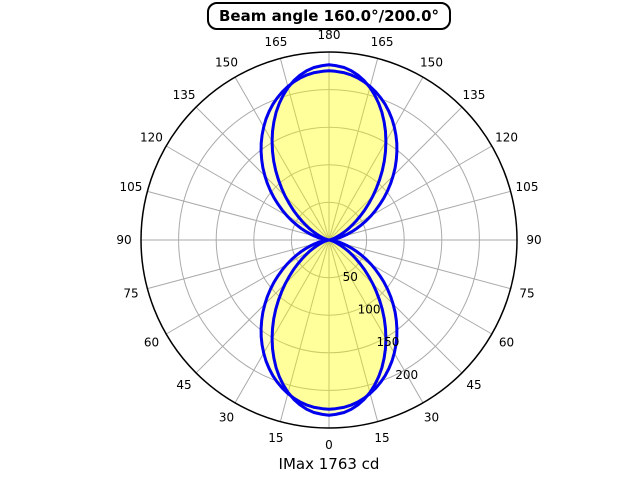  Describe the element at coordinates (350, 277) in the screenshot. I see `radial-tick-label: 50` at that location.